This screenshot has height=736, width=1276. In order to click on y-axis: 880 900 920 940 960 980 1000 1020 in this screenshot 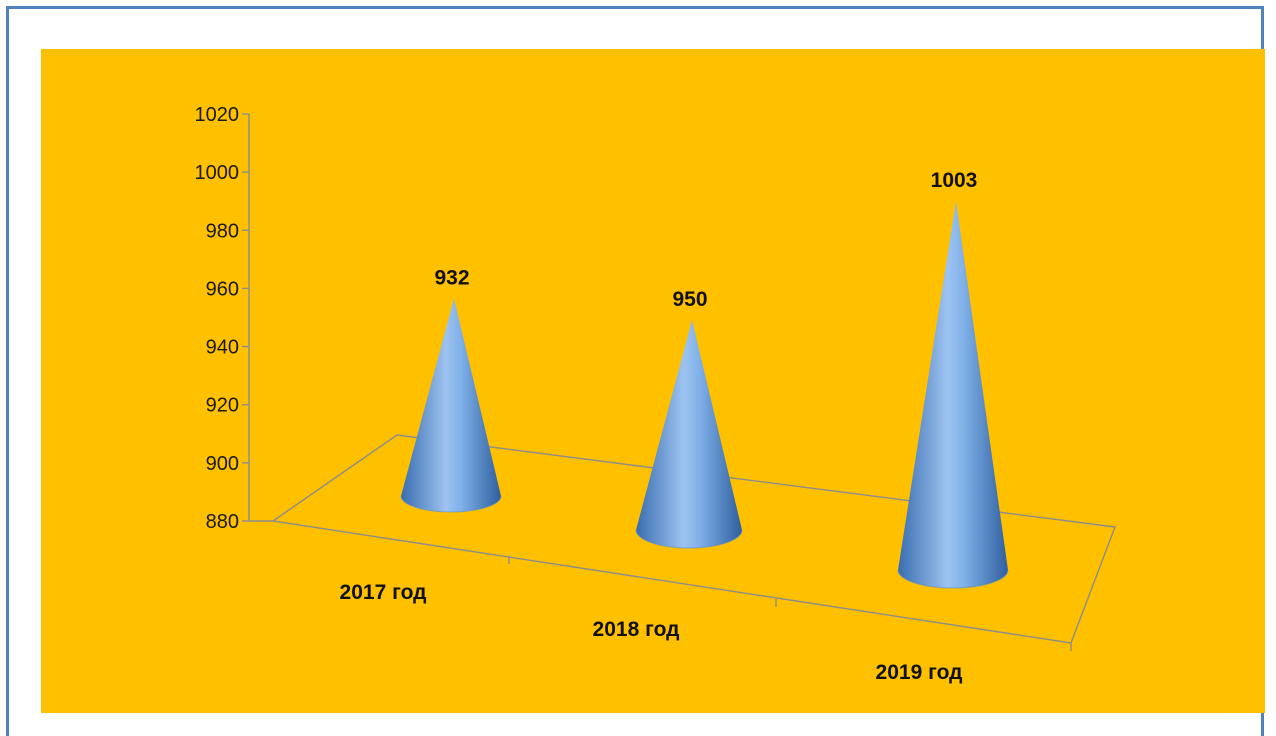, I will do `click(234, 318)`.